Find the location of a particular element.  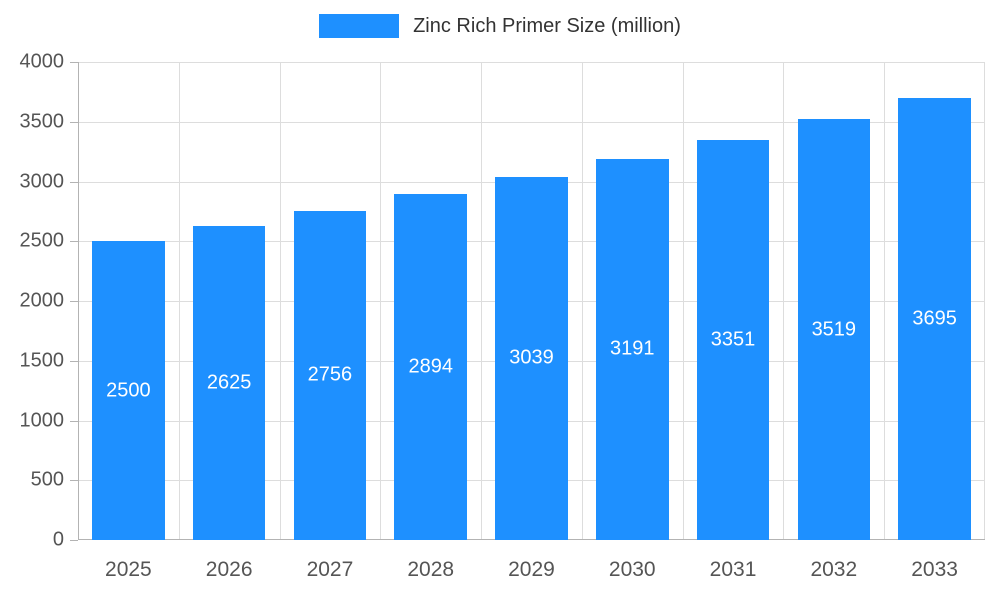

bar: 3039 is located at coordinates (531, 358).